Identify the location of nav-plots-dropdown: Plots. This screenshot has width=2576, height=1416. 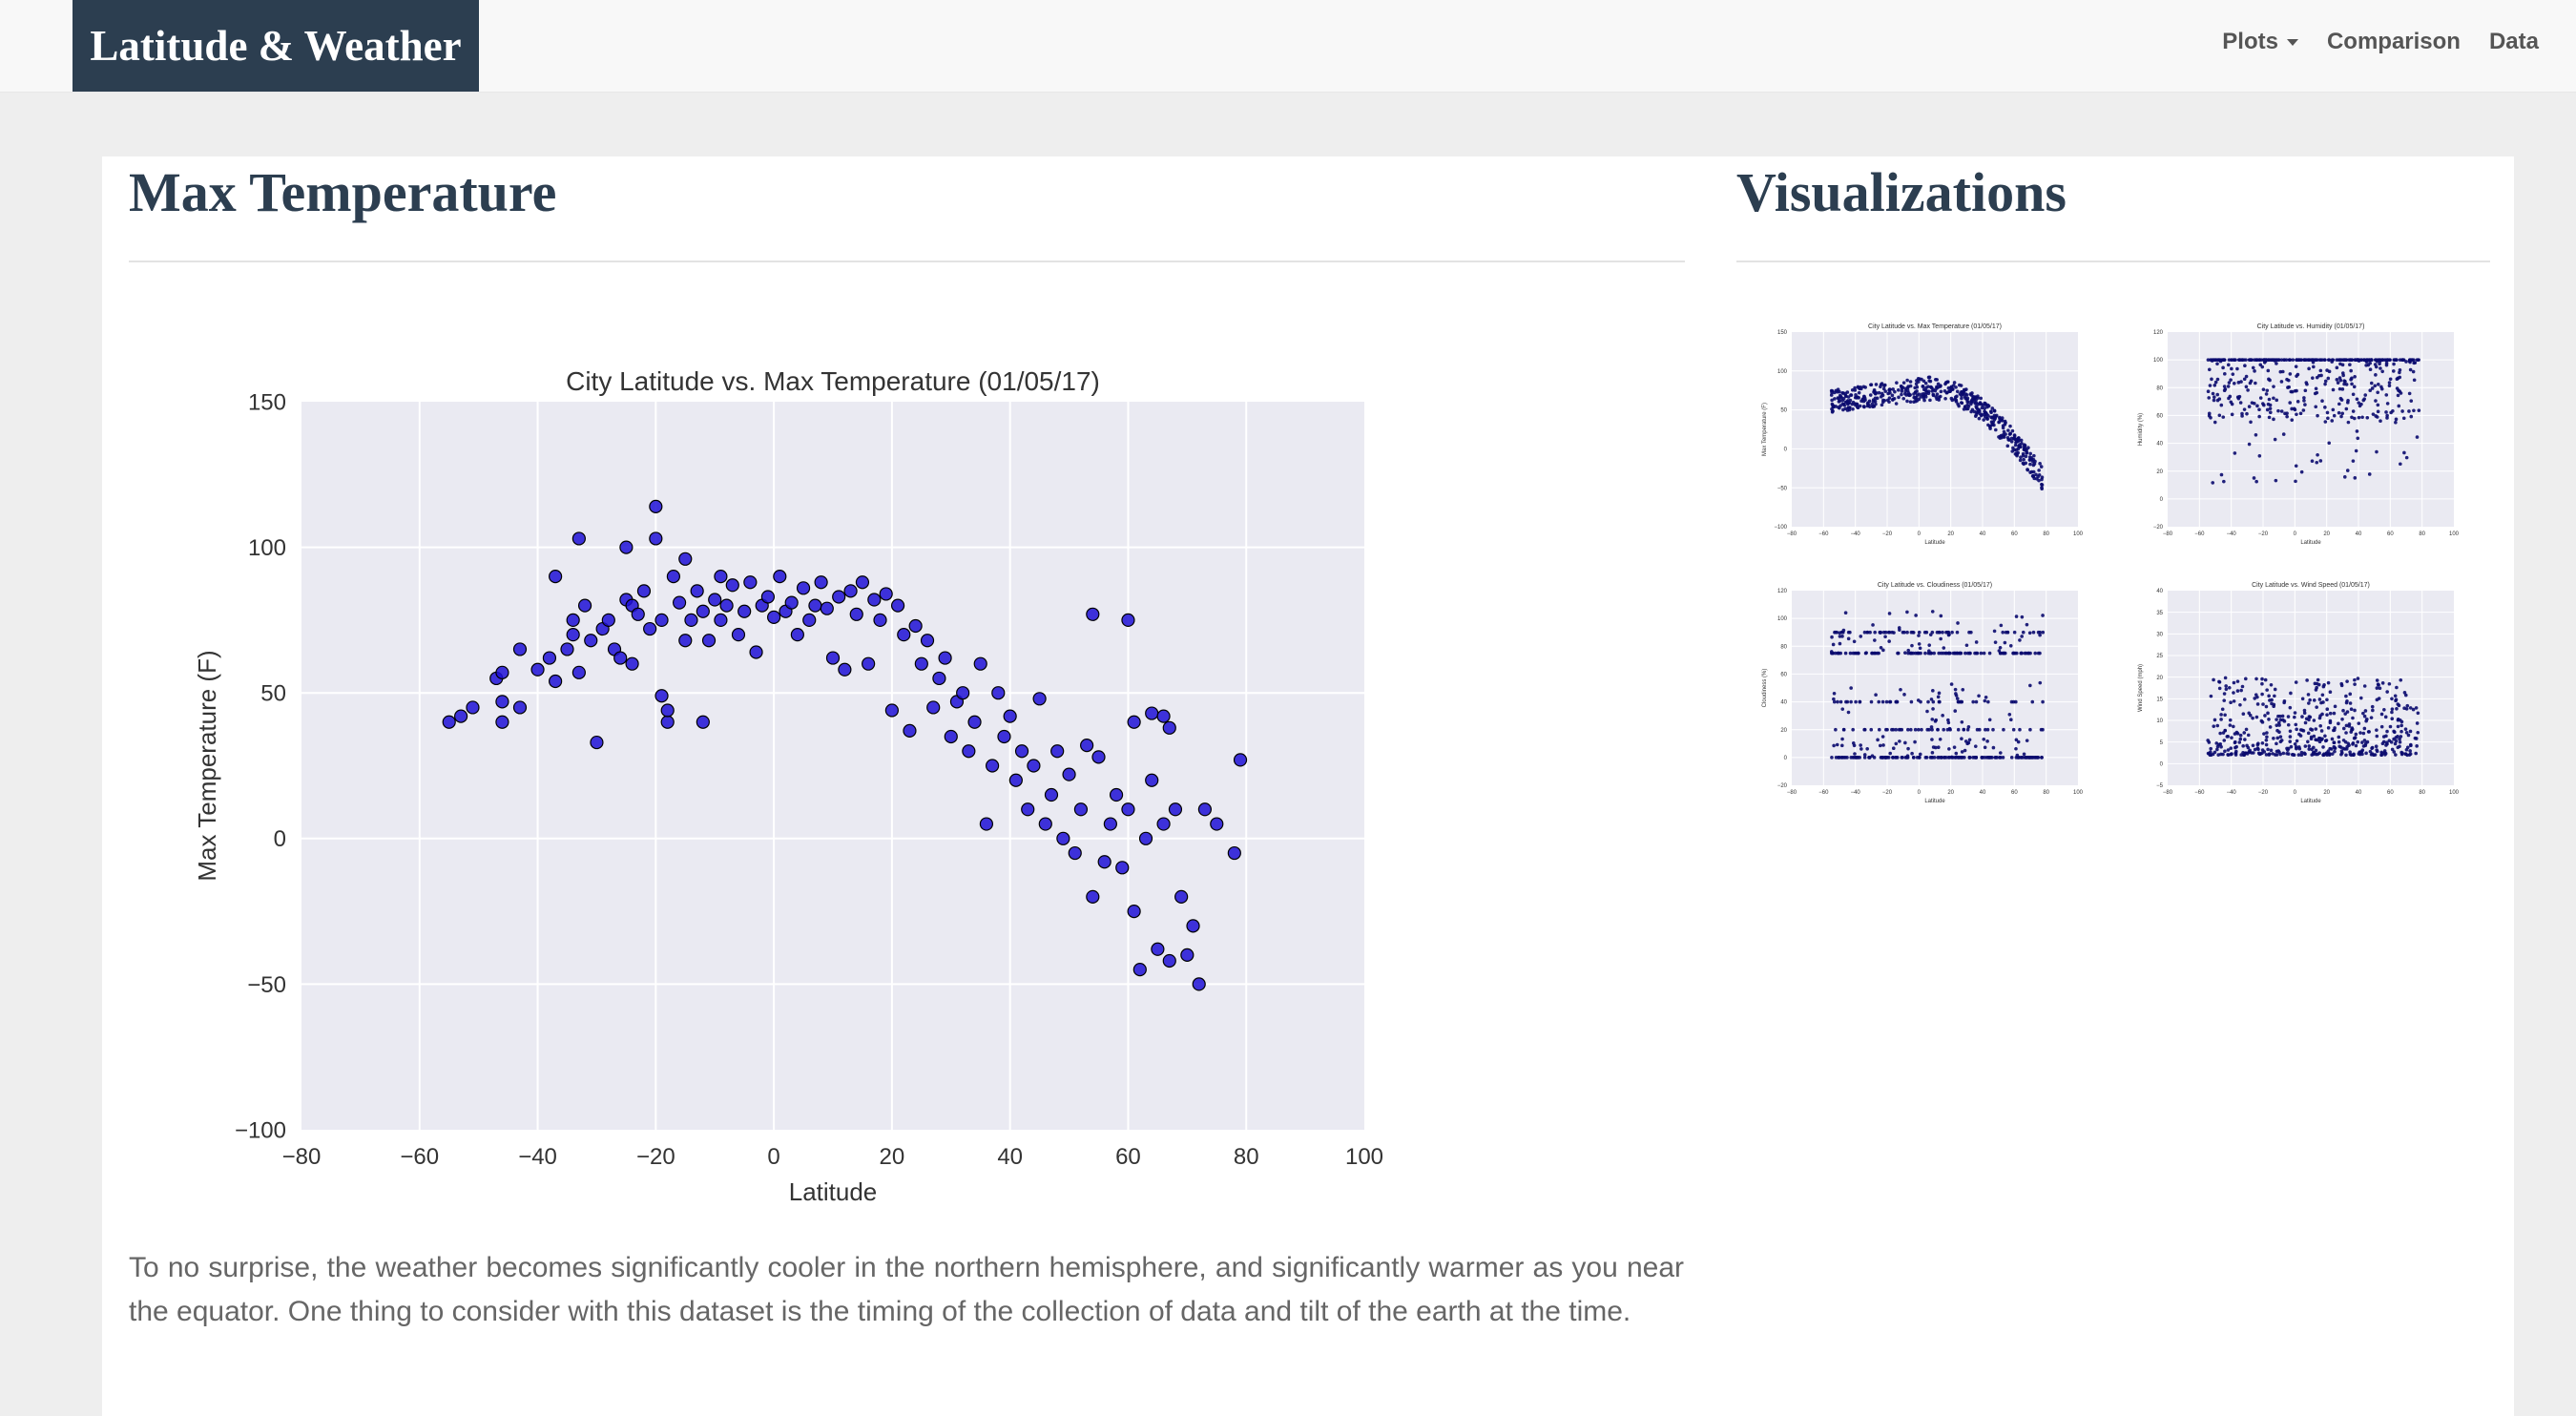
(2260, 42).